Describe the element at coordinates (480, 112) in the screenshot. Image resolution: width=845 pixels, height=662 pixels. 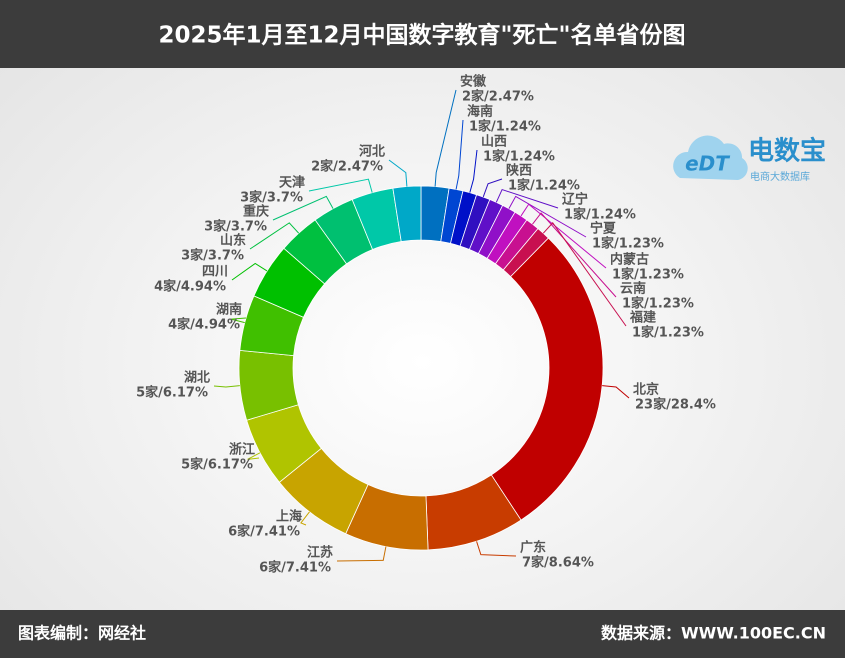
I see `category-label: 海南` at that location.